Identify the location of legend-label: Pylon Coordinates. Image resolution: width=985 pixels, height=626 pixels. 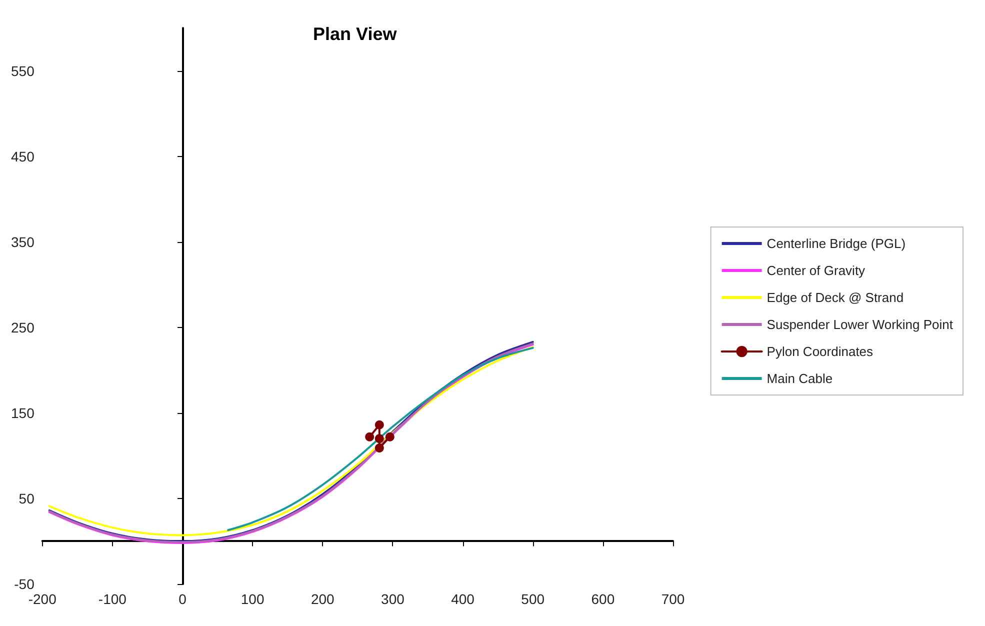
(820, 351).